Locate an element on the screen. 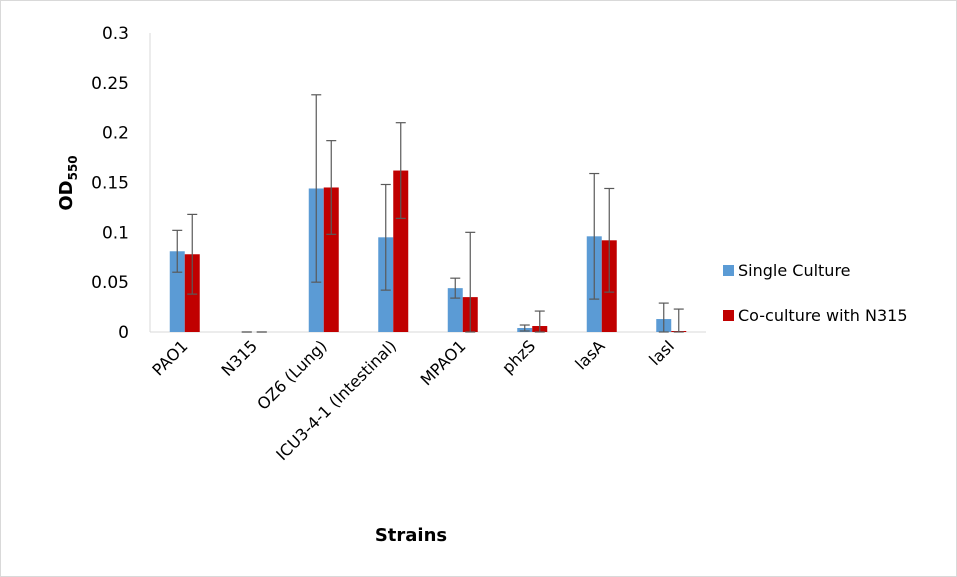 This screenshot has height=577, width=957. category-label: N315 is located at coordinates (239, 357).